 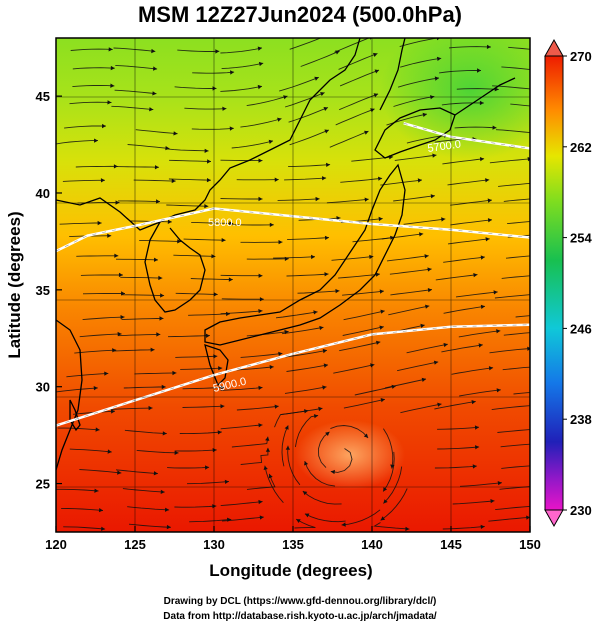 What do you see at coordinates (350, 455) in the screenshot?
I see `warm-spot` at bounding box center [350, 455].